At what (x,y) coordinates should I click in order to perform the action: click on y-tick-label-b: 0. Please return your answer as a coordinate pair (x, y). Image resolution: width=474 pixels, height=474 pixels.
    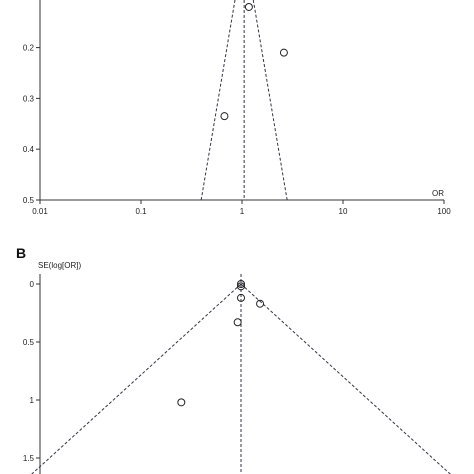
    Looking at the image, I should click on (32, 284).